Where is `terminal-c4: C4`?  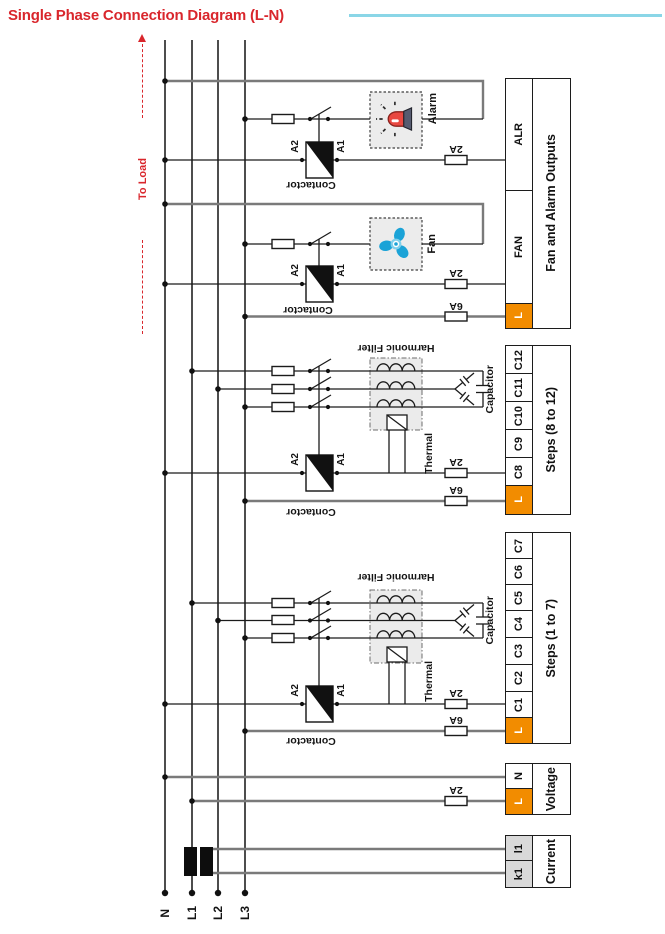 terminal-c4: C4 is located at coordinates (519, 624).